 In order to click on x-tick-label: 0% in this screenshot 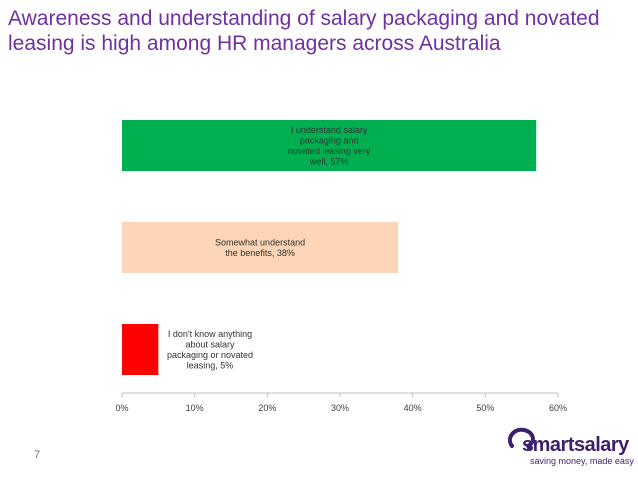, I will do `click(121, 408)`.